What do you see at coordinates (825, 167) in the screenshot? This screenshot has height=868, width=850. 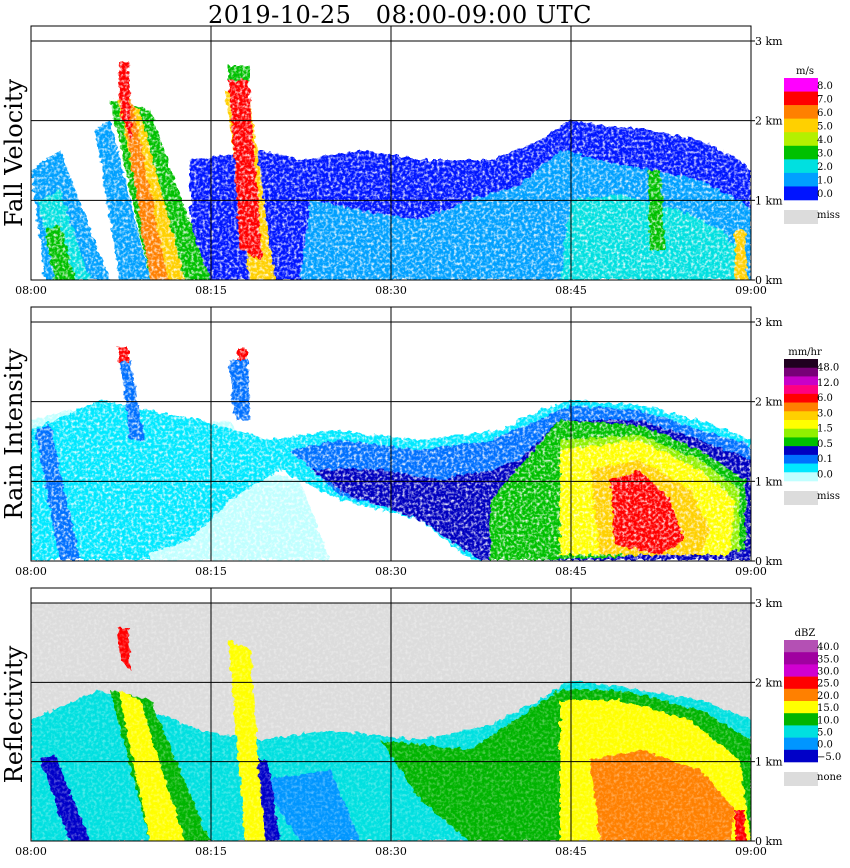 I see `legend-label: 2.0` at bounding box center [825, 167].